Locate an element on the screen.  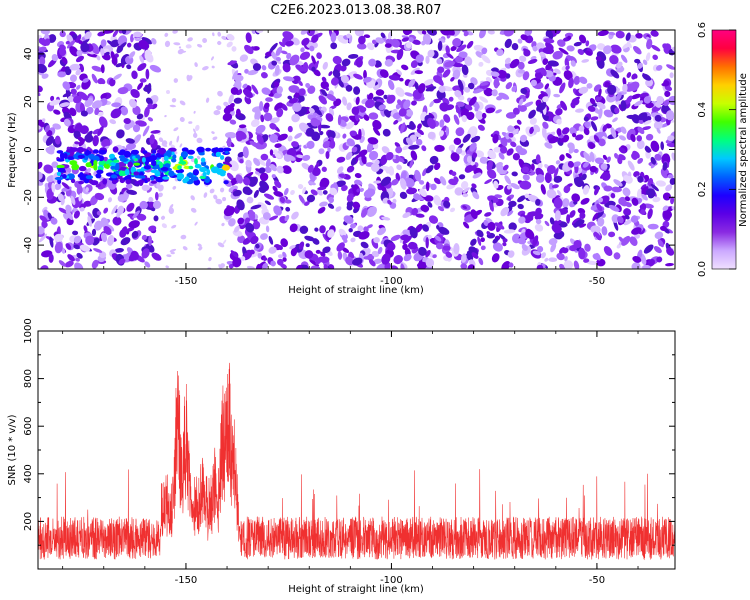
spectrogram-xlabel: Height of straight line (km) is located at coordinates (356, 290).